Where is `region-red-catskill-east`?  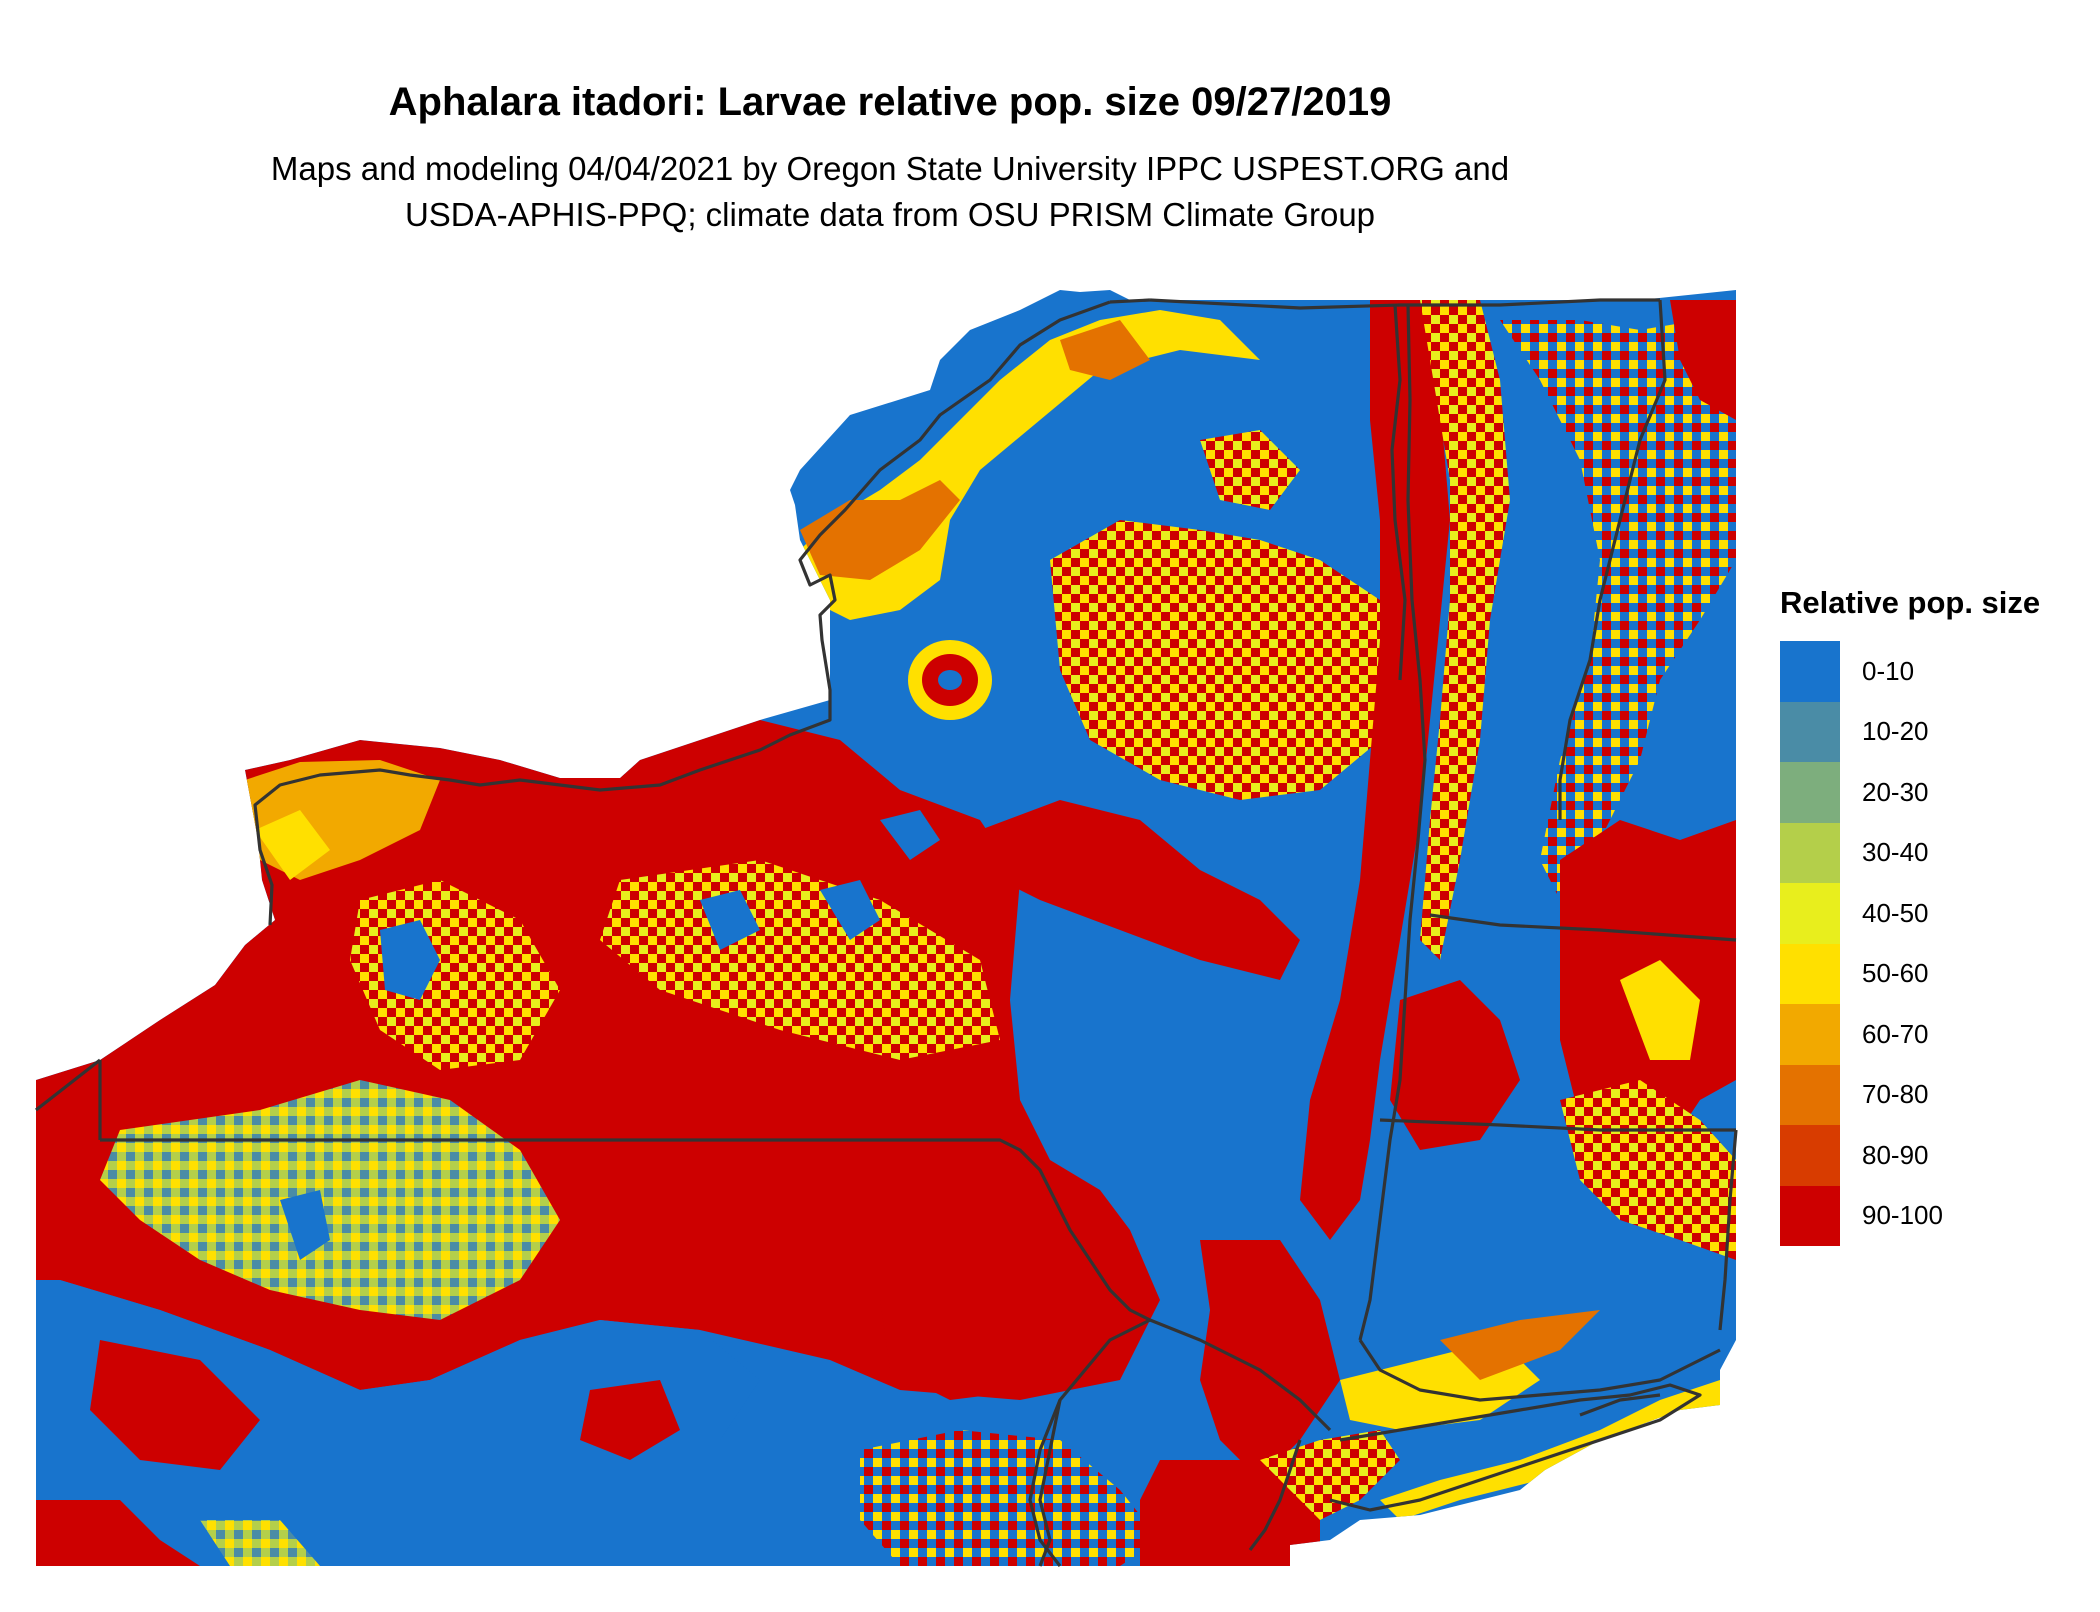 region-red-catskill-east is located at coordinates (1455, 1065).